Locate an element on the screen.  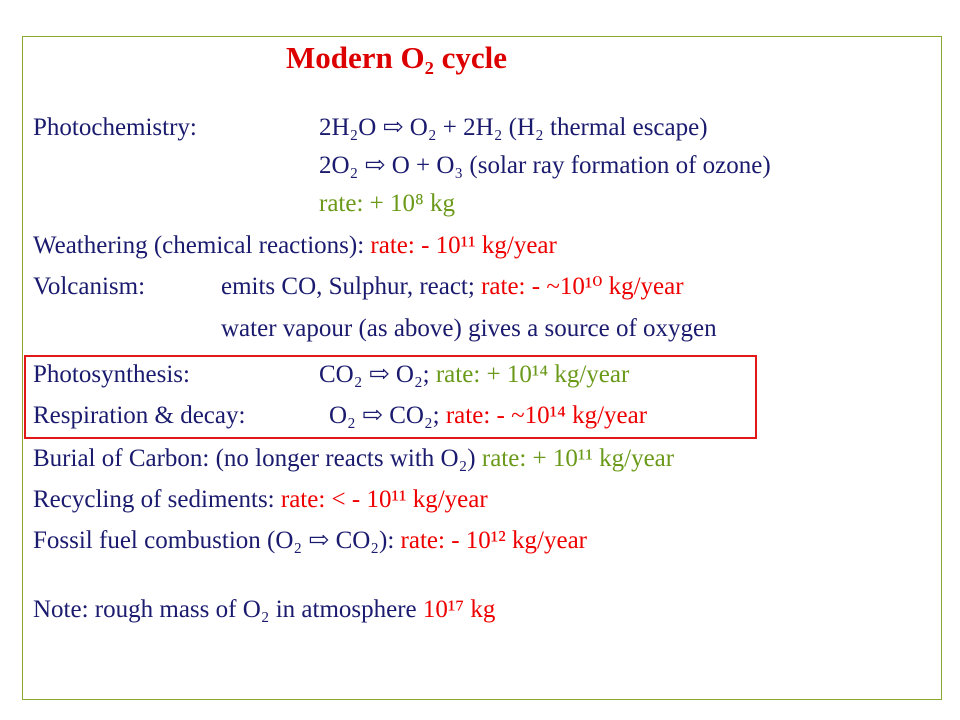
note-label: Note: rough mass of O₂ in atmosphere is located at coordinates (225, 609).